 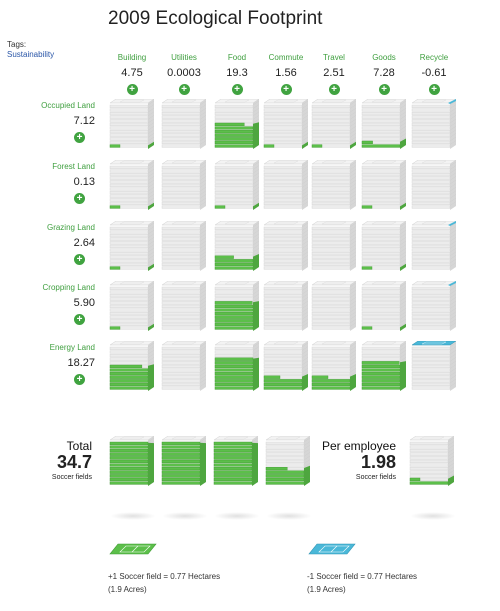 What do you see at coordinates (334, 57) in the screenshot?
I see `column-name: Travel` at bounding box center [334, 57].